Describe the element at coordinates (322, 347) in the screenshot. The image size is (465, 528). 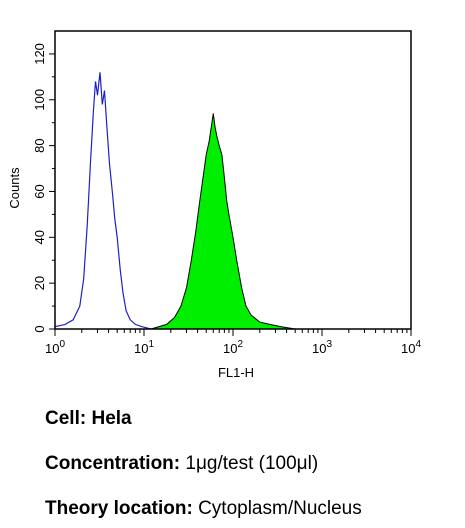
I see `x-tick-label: 10³` at that location.